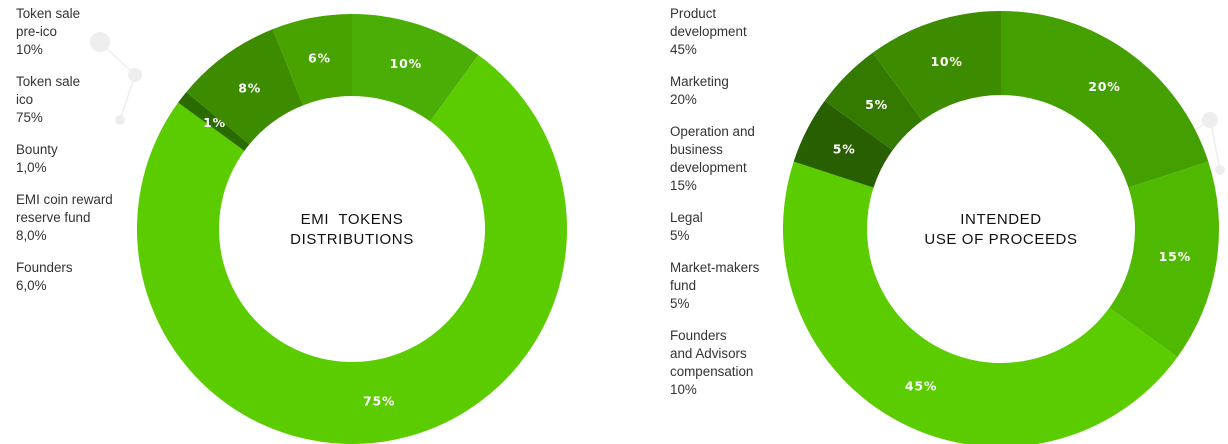 This screenshot has height=444, width=1228. I want to click on donut-center-title: INTENDED USE OF PROCEEDS, so click(1000, 229).